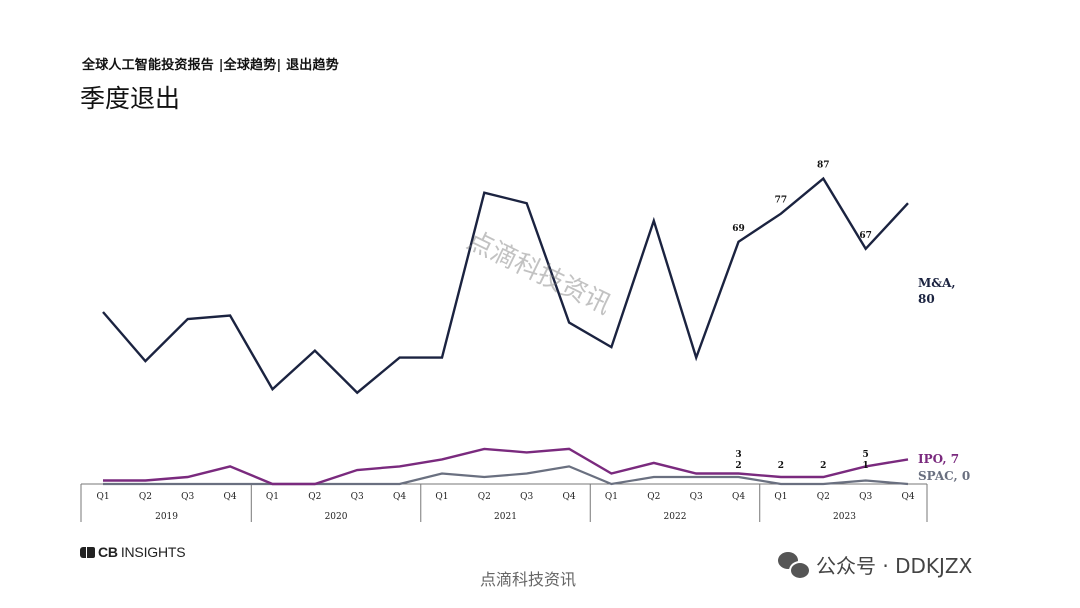  Describe the element at coordinates (108, 552) in the screenshot. I see `logo-cb-text: CB` at that location.